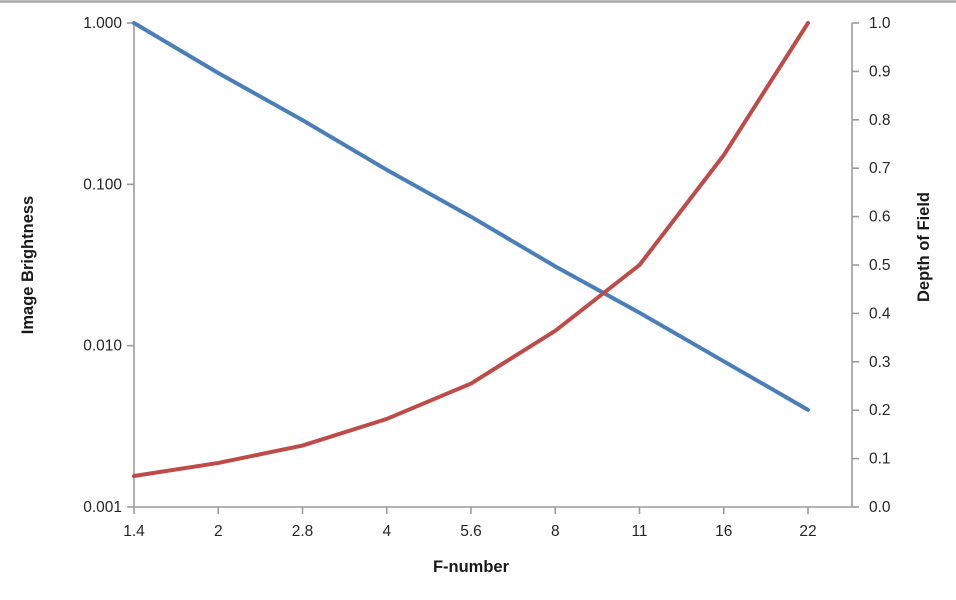 The width and height of the screenshot is (956, 600). Describe the element at coordinates (471, 567) in the screenshot. I see `x-axis-title: F-number` at that location.